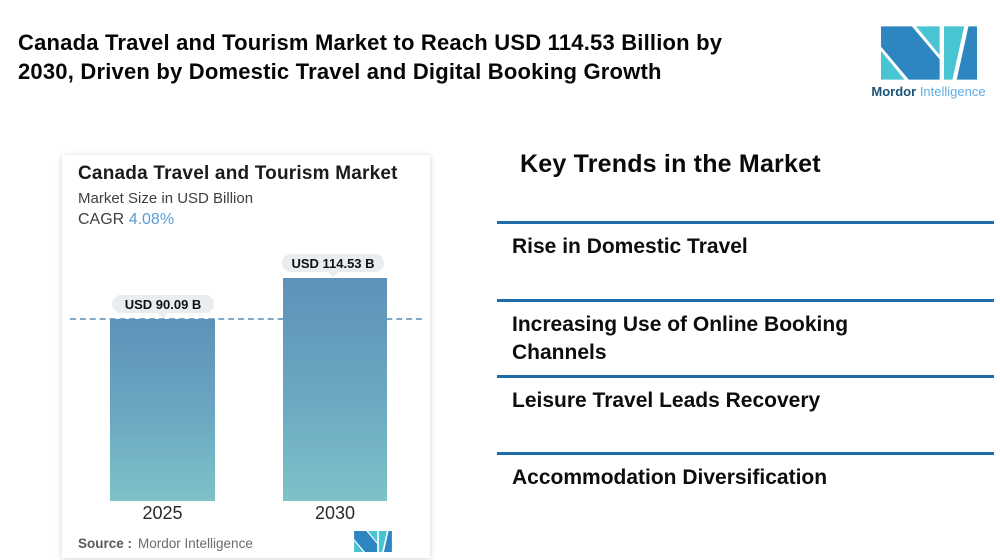  Describe the element at coordinates (101, 219) in the screenshot. I see `cagr-label: CAGR` at that location.